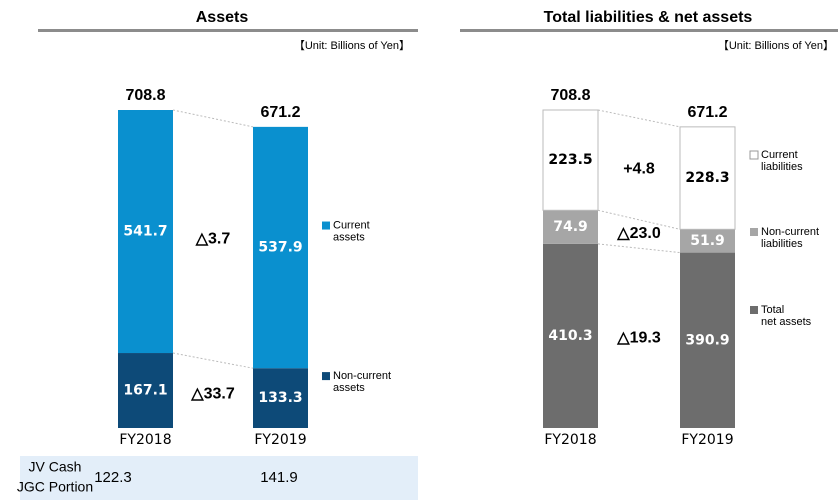  What do you see at coordinates (113, 477) in the screenshot?
I see `jv-value: 122.3` at bounding box center [113, 477].